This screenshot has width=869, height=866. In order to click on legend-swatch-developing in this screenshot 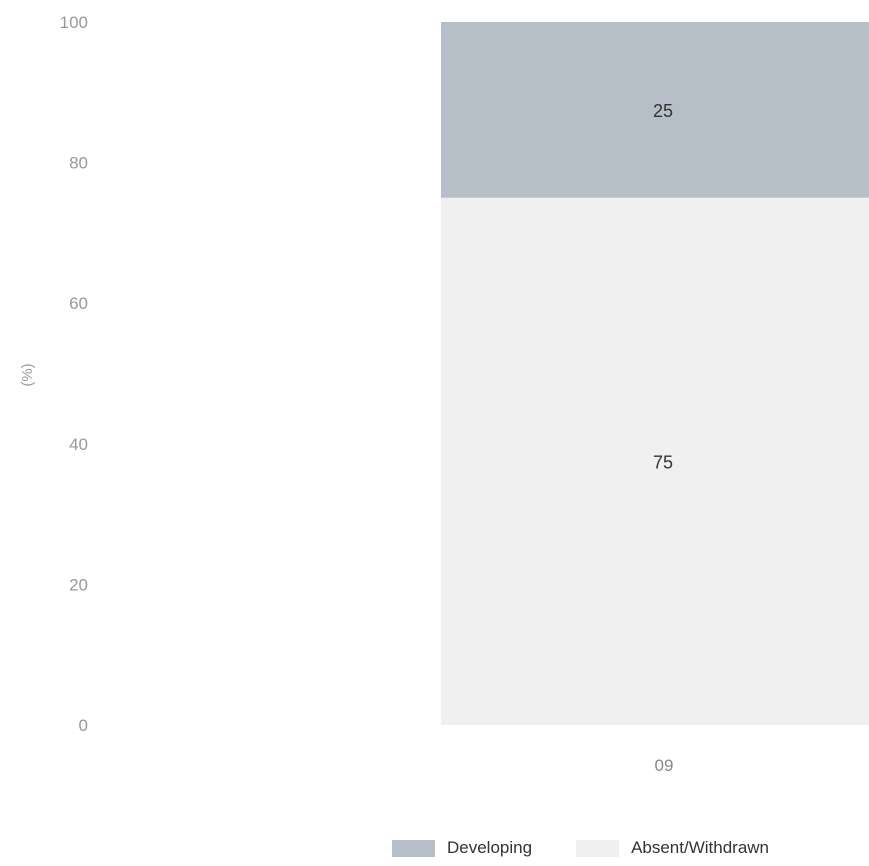, I will do `click(413, 848)`.